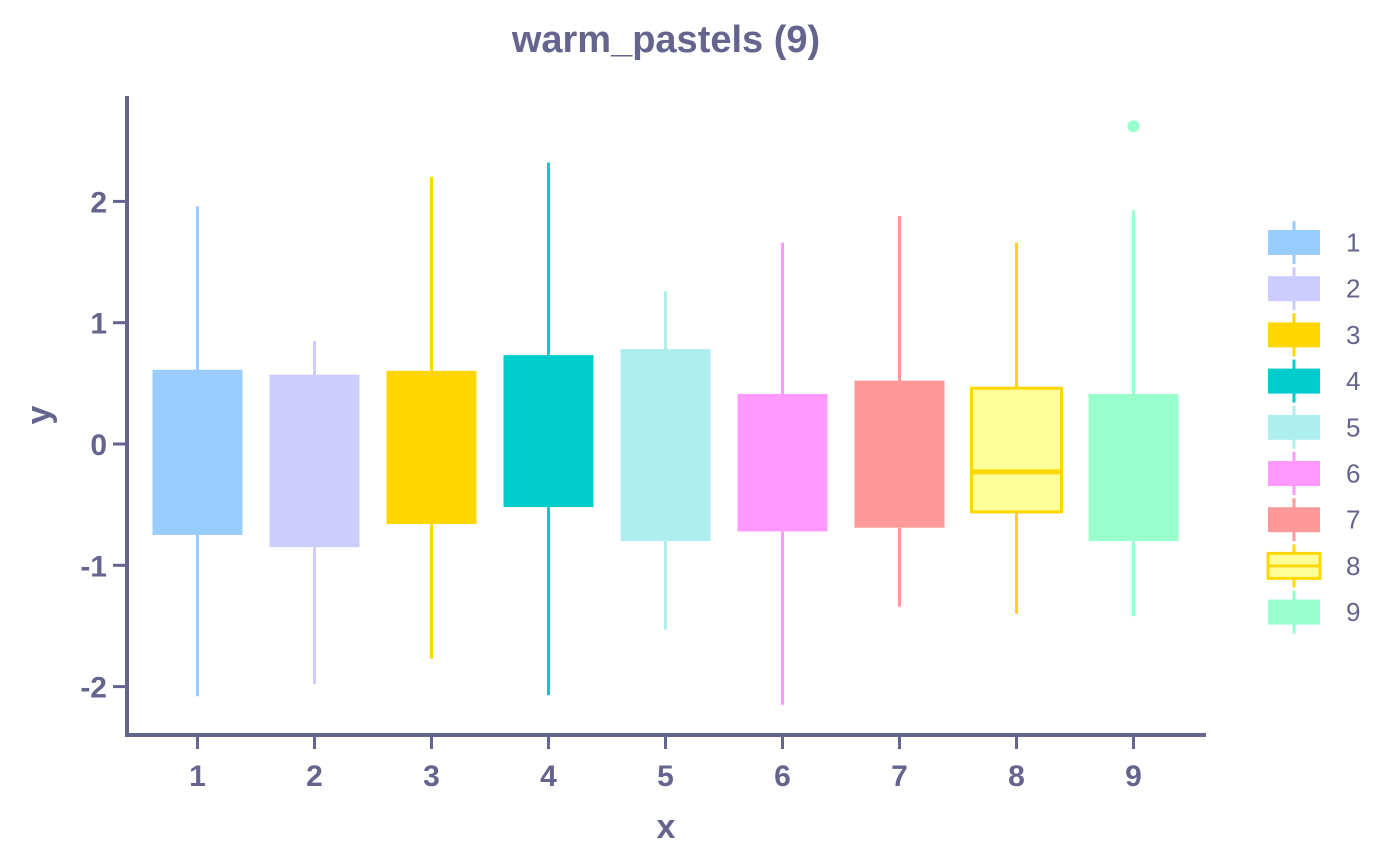 The image size is (1400, 865). Describe the element at coordinates (98, 324) in the screenshot. I see `y-tick-label: 1` at that location.